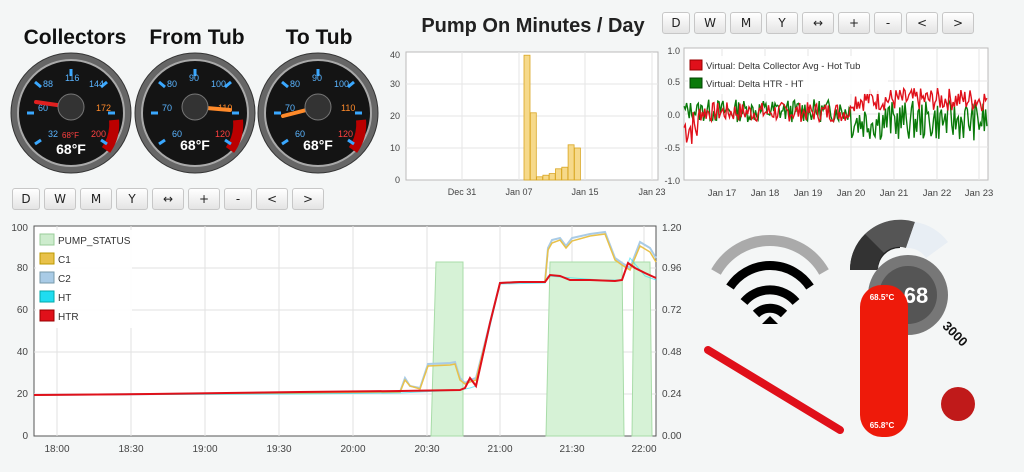  Describe the element at coordinates (541, 349) in the screenshot. I see `pump-status-areas` at that location.